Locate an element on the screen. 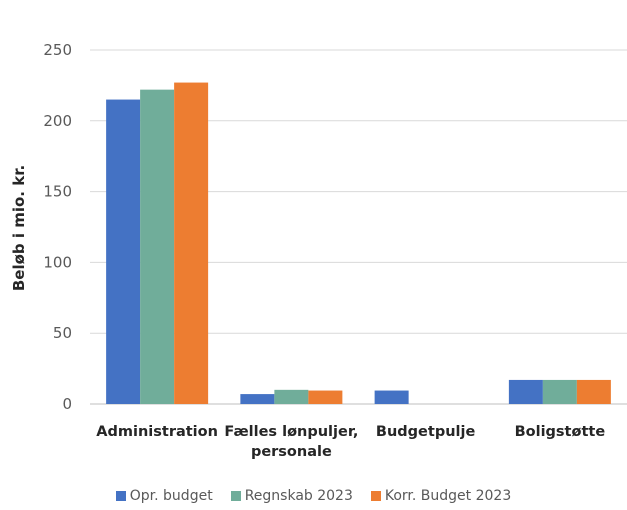 The height and width of the screenshot is (510, 627). y-tick-label: 150 is located at coordinates (57, 192).